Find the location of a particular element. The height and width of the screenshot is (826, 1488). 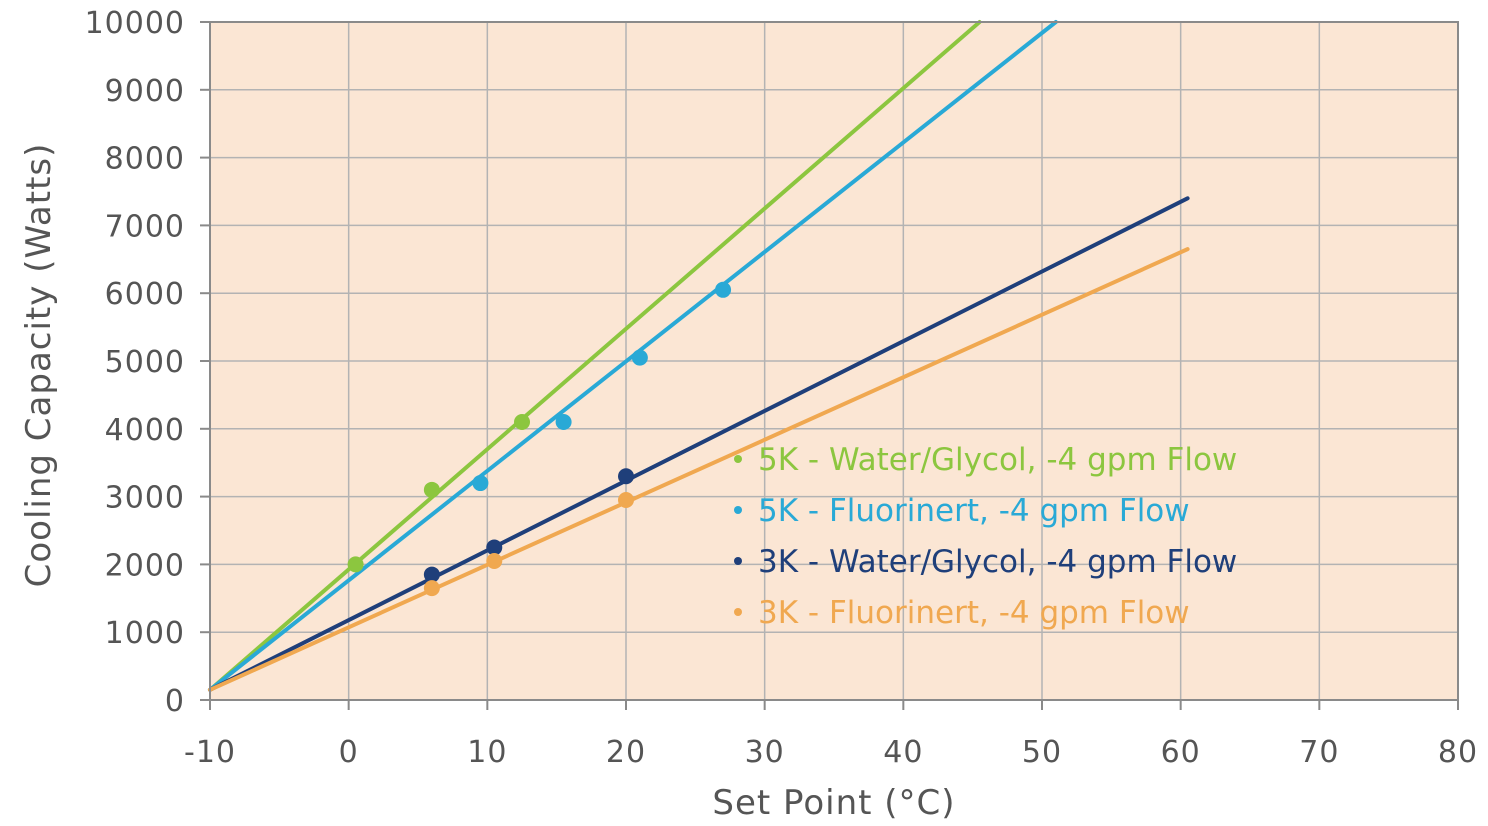

y-tick-label: 3000 is located at coordinates (145, 498).